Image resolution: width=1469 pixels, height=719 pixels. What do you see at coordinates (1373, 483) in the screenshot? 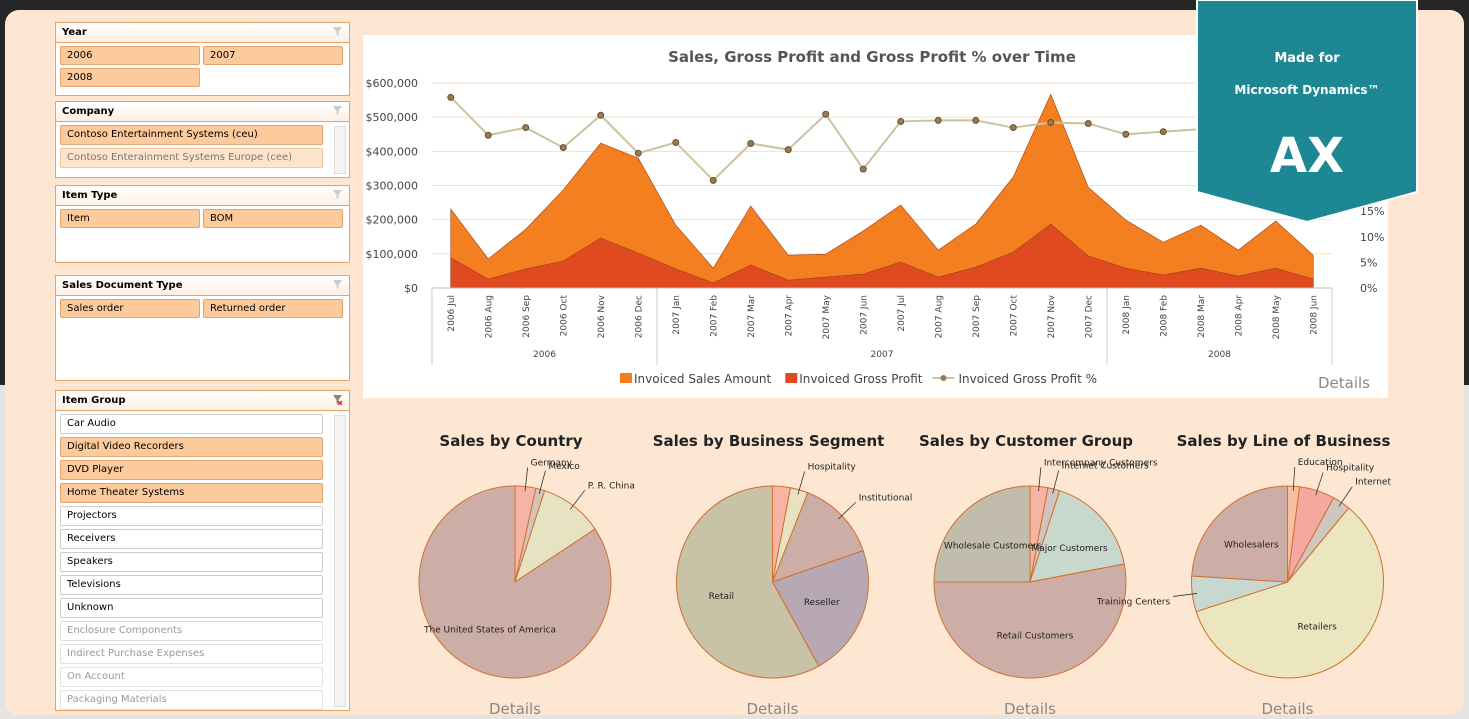
I see `pie-label: Internet` at bounding box center [1373, 483].